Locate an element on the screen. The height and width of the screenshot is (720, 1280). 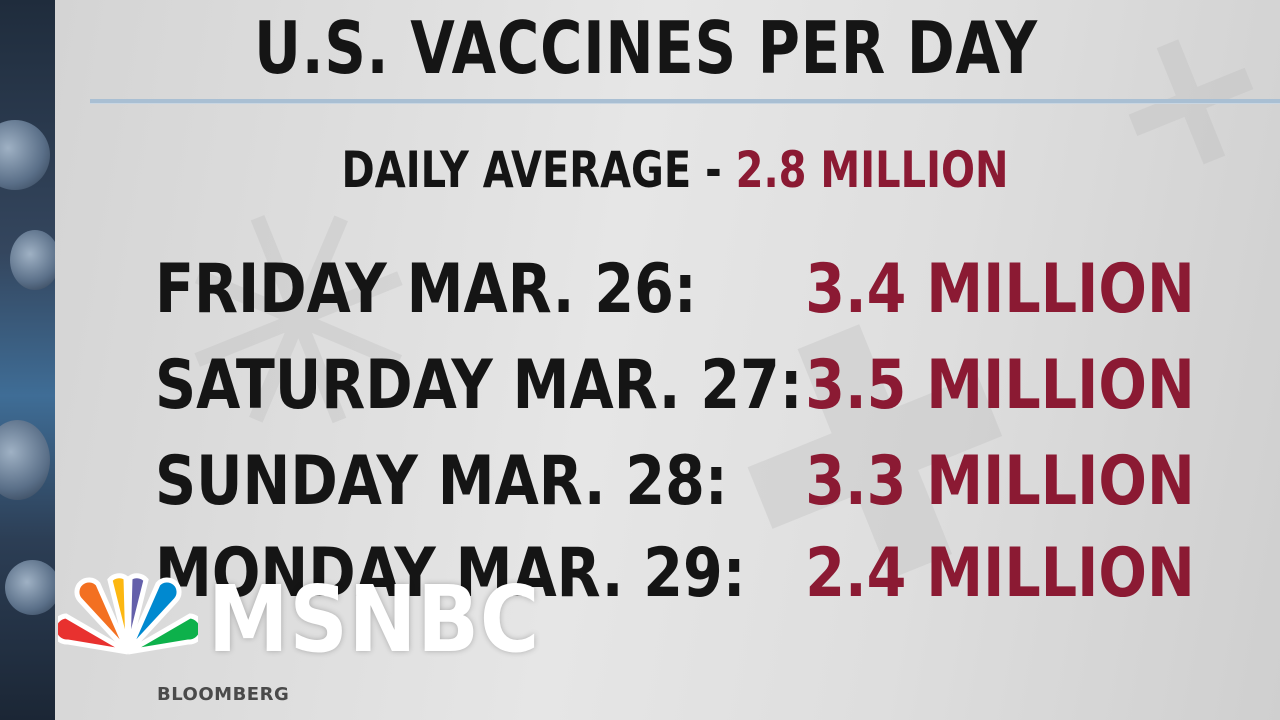
day-row-monday: MONDAY MAR. 29: 2.4 MILLION is located at coordinates (675, 579).